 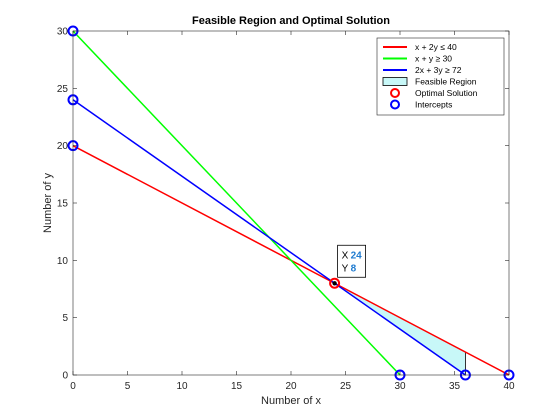 What do you see at coordinates (63, 89) in the screenshot?
I see `y-tick-label: 25` at bounding box center [63, 89].